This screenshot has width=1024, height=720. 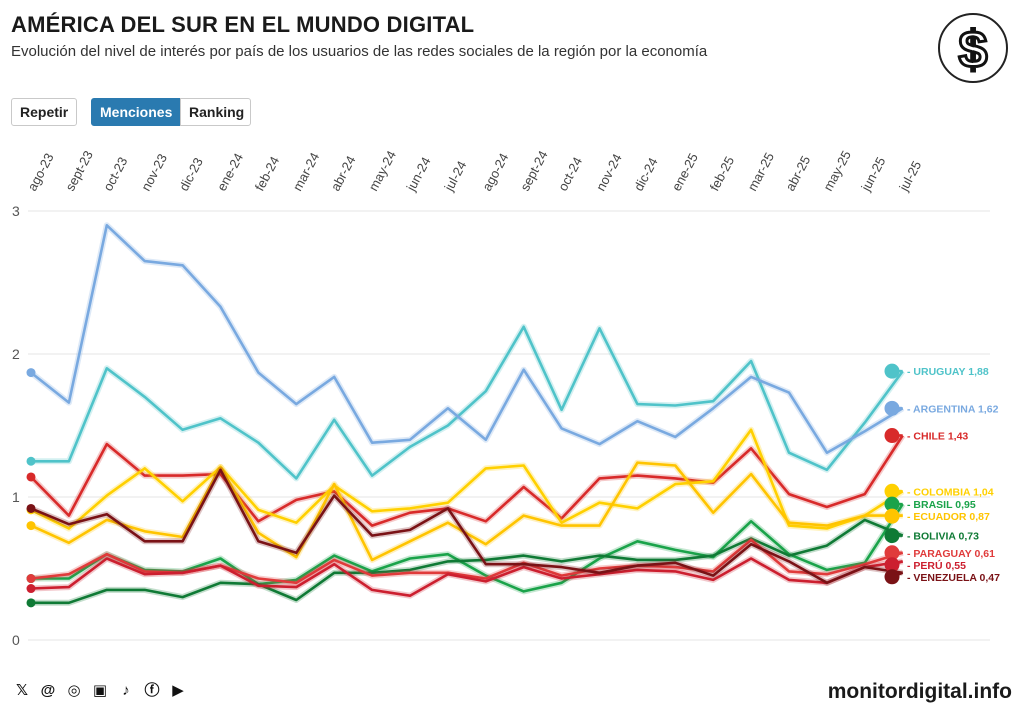 I want to click on x-tick-label: ago-24, so click(x=495, y=172).